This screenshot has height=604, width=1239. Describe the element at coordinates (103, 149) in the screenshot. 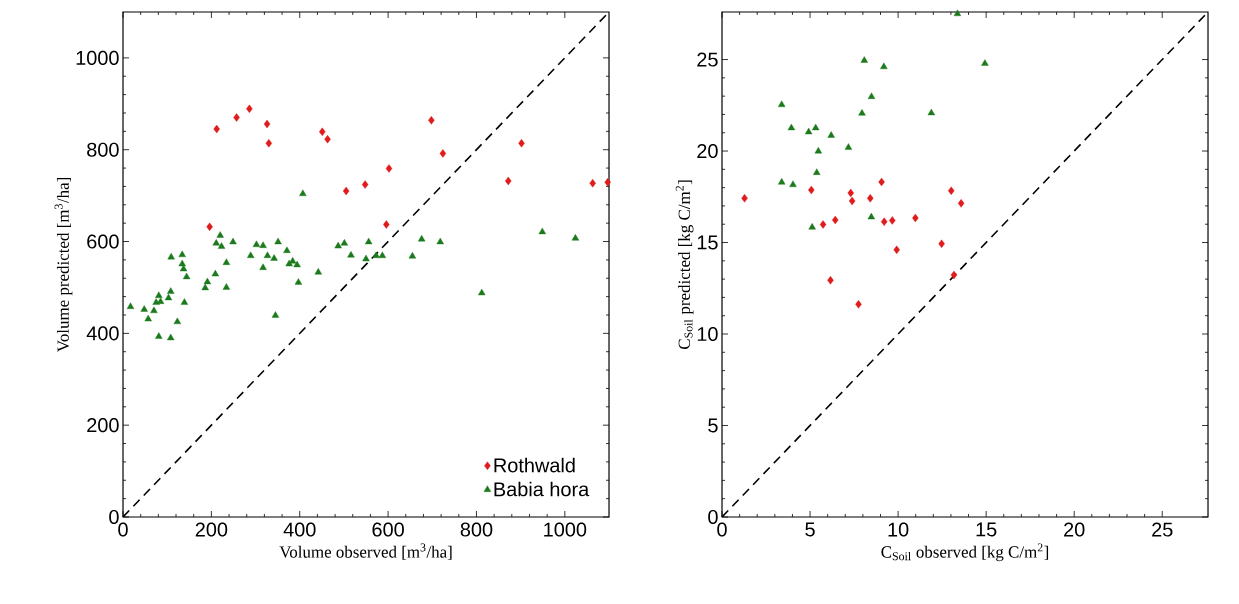

I see `y-tick-label: 800` at that location.